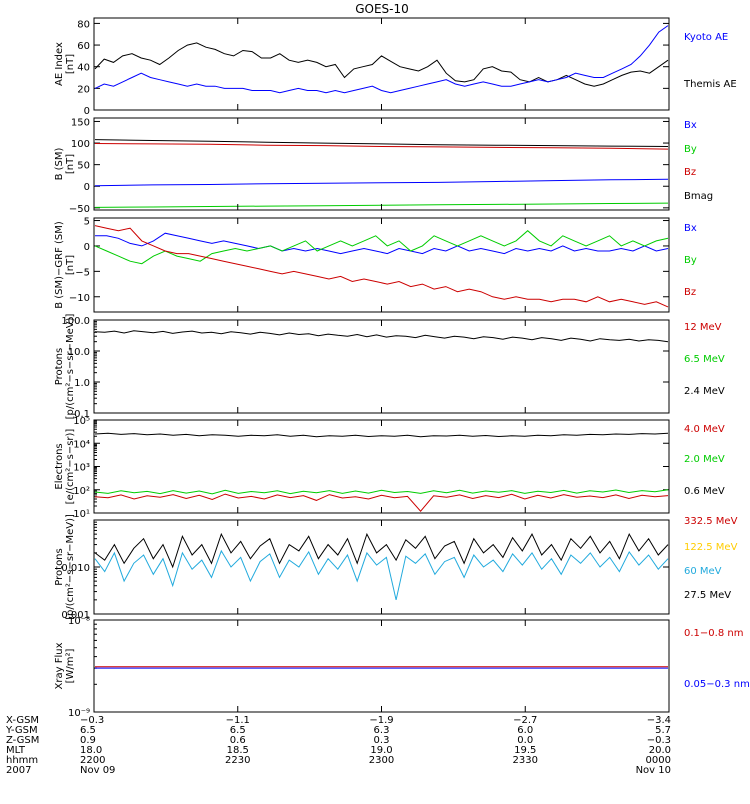 This screenshot has height=804, width=750. I want to click on y-tick-label-ae: 0, so click(87, 111).